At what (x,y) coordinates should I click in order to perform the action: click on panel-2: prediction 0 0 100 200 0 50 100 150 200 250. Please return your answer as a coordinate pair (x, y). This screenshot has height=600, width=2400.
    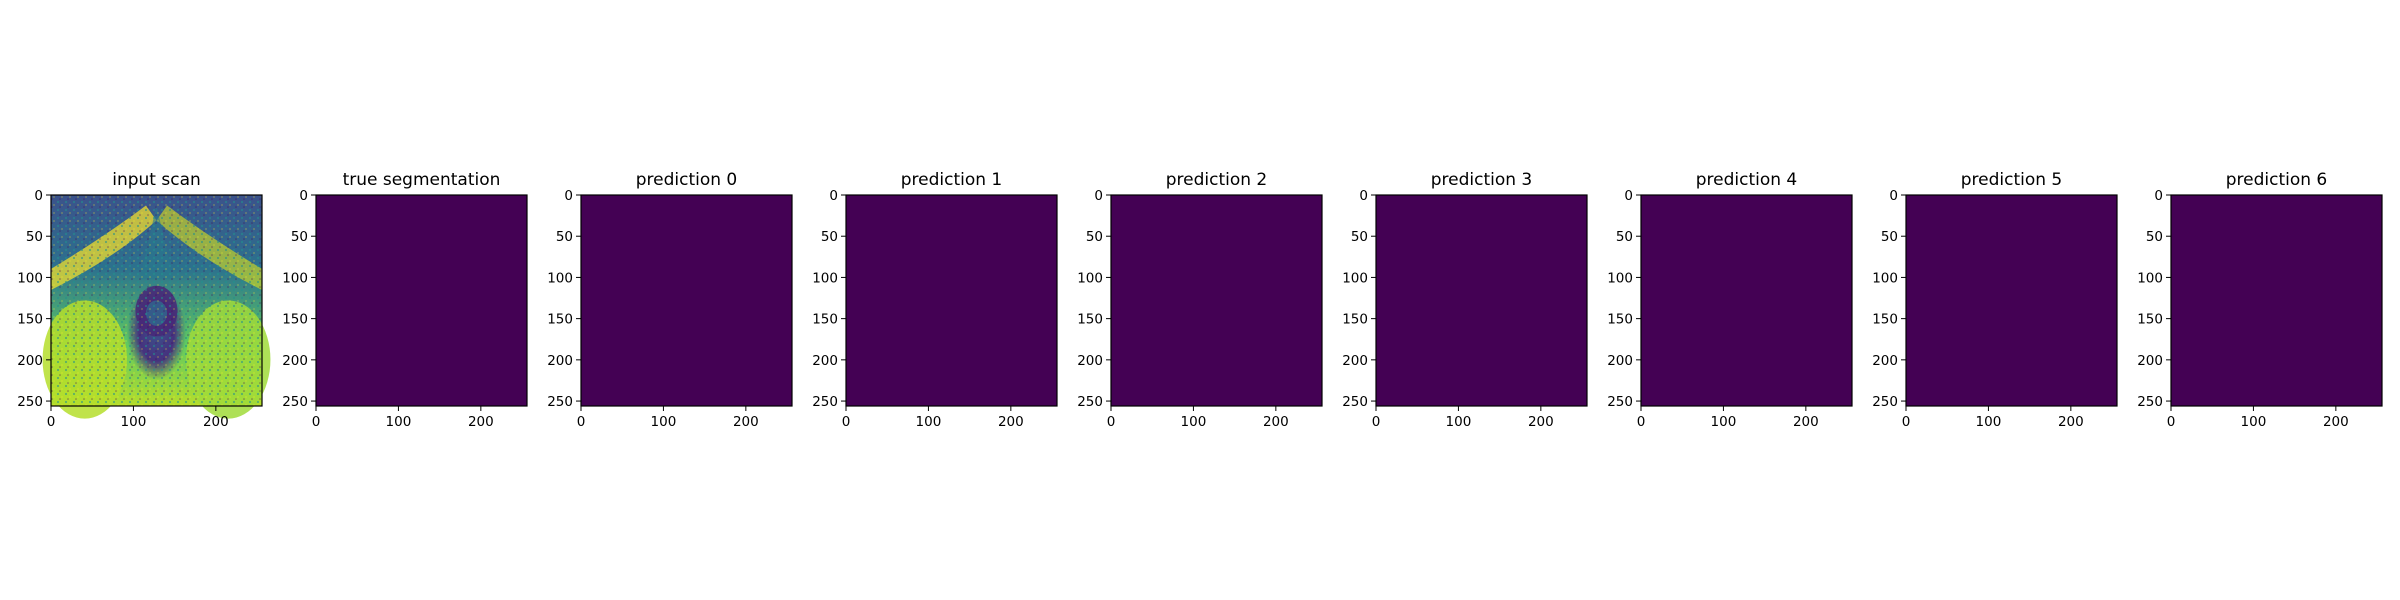
    Looking at the image, I should click on (670, 300).